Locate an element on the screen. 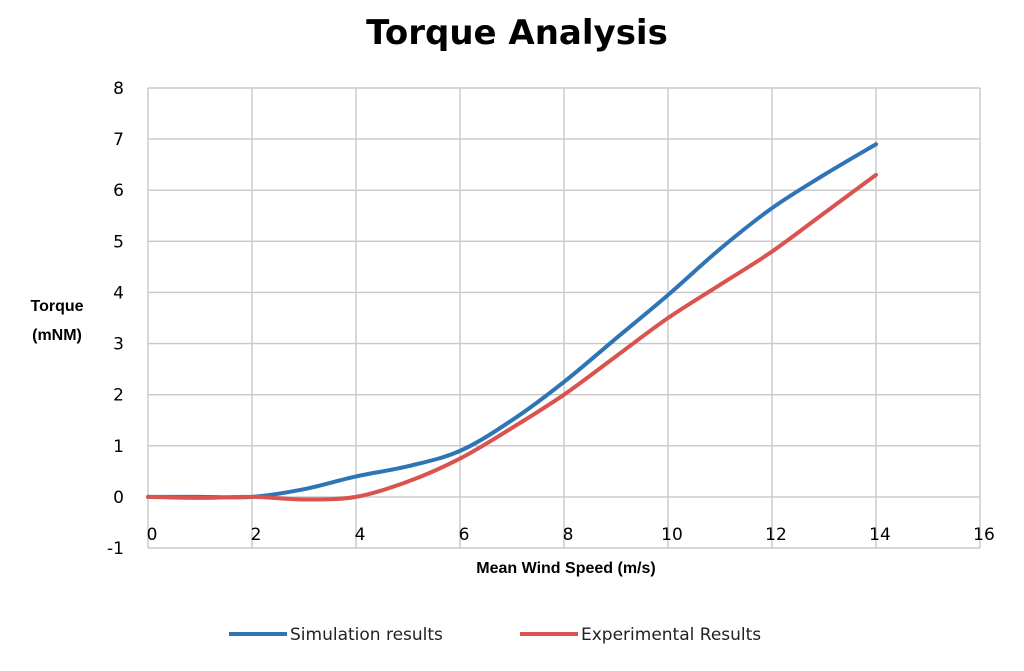  y-tick-label: 2 is located at coordinates (118, 396).